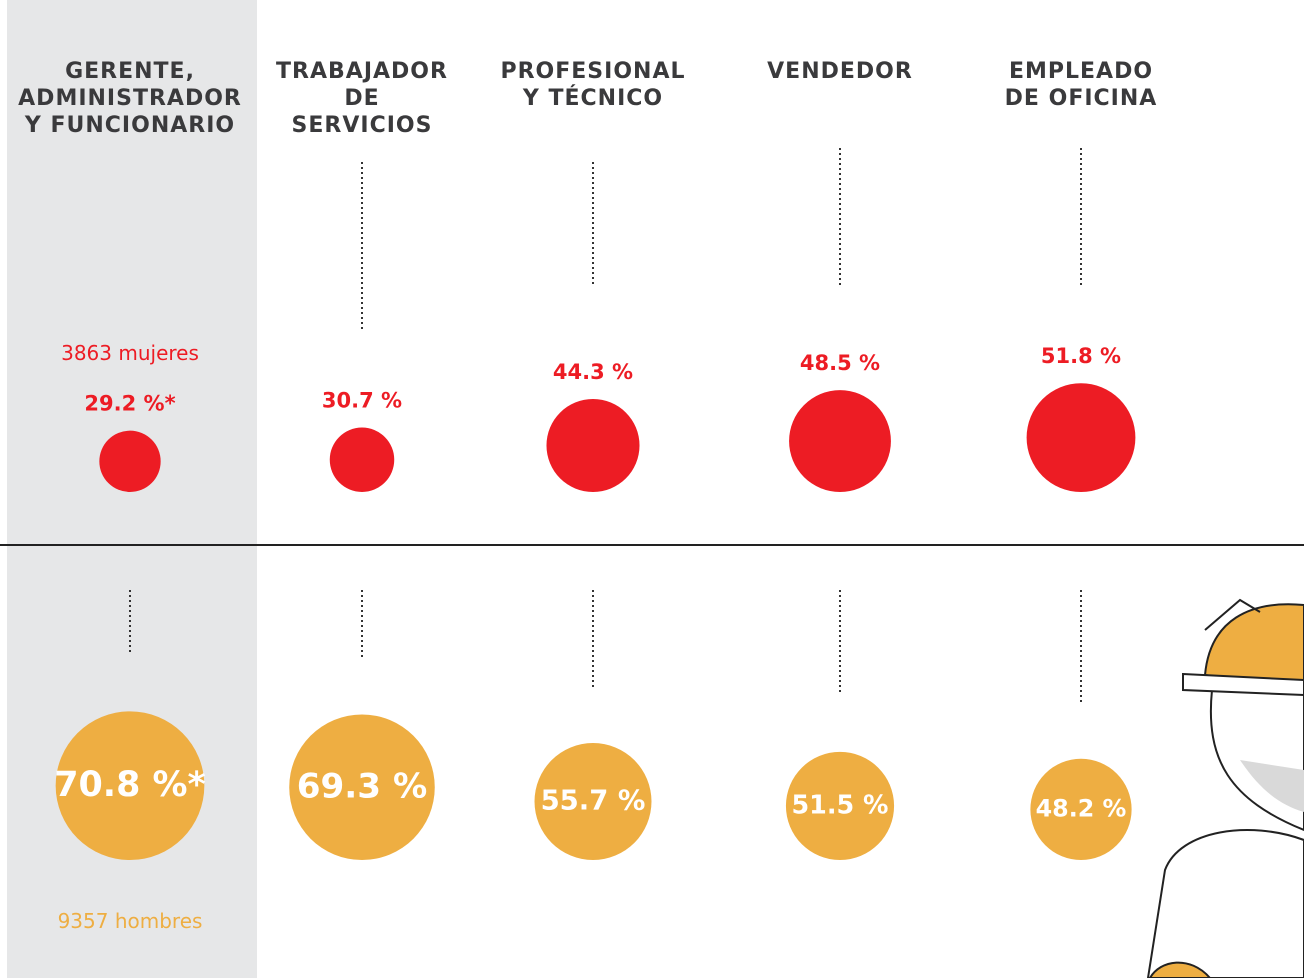  I want to click on category-label: TRABAJADOR, so click(362, 71).